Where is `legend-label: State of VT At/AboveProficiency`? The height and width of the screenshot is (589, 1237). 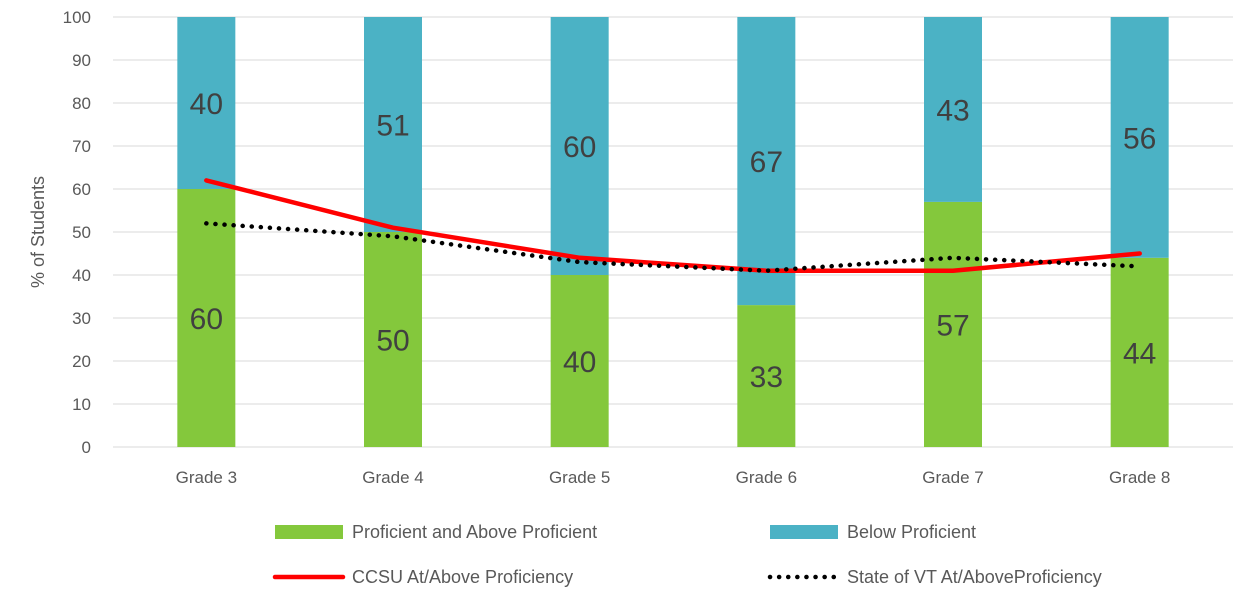 legend-label: State of VT At/AboveProficiency is located at coordinates (974, 577).